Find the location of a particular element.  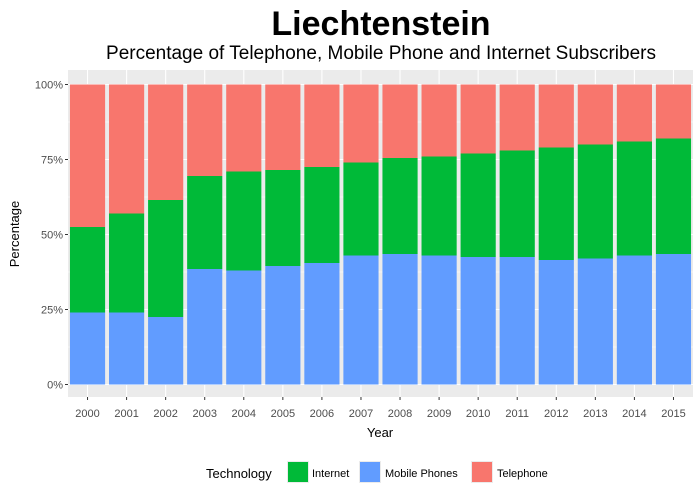

bar-mobile-phones-2007 is located at coordinates (361, 320).